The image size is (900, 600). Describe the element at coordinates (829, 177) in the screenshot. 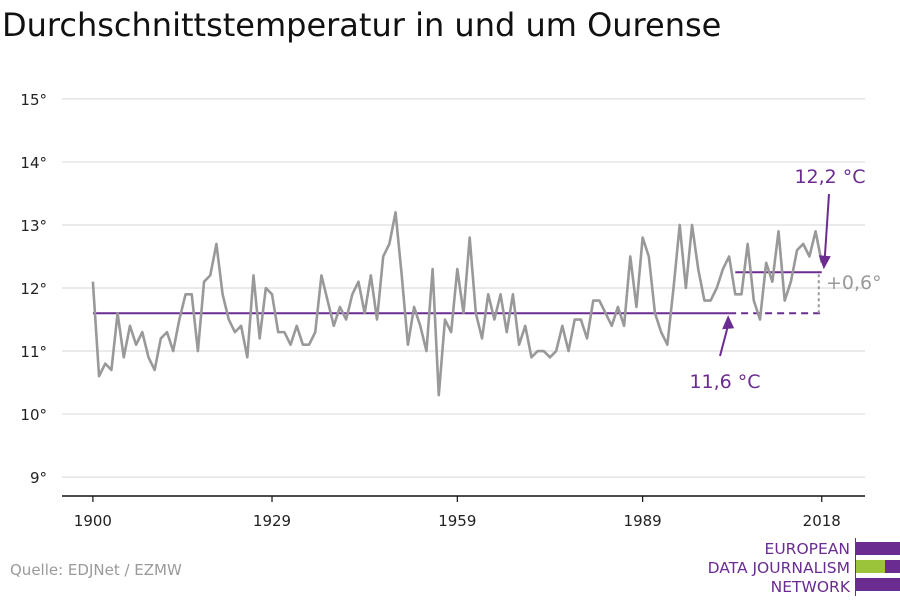

I see `recent-average-label-12-2: 12,2 °C` at that location.